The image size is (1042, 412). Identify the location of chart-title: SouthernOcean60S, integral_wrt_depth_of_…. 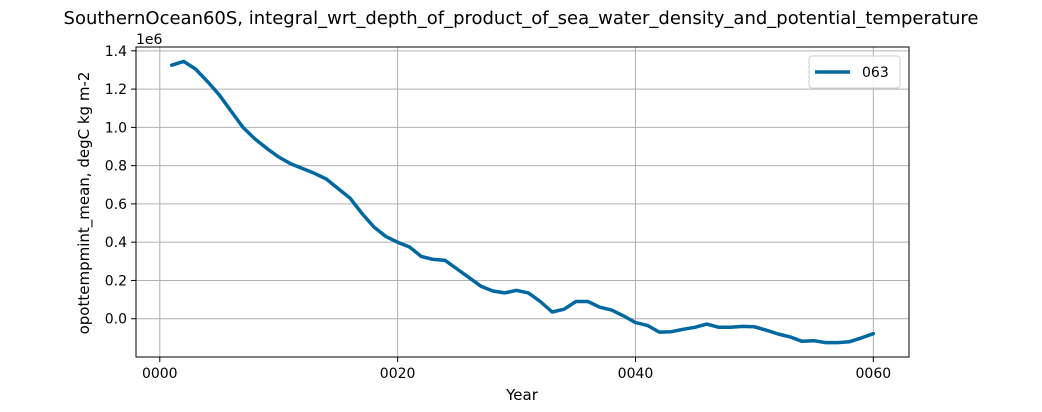
(521, 18).